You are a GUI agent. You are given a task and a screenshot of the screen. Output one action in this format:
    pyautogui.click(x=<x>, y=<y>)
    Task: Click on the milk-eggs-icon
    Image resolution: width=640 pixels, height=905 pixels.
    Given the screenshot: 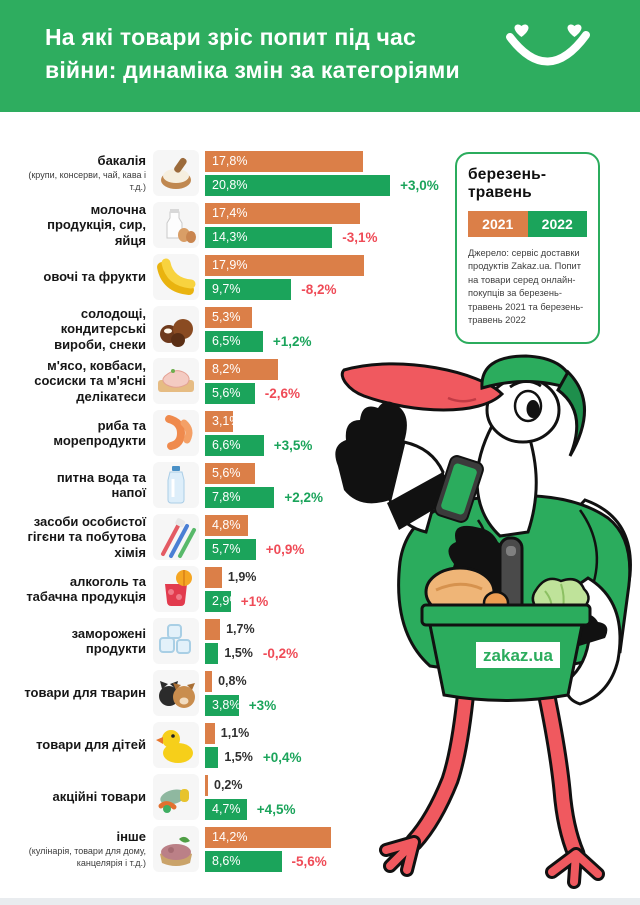 What is the action you would take?
    pyautogui.click(x=176, y=225)
    